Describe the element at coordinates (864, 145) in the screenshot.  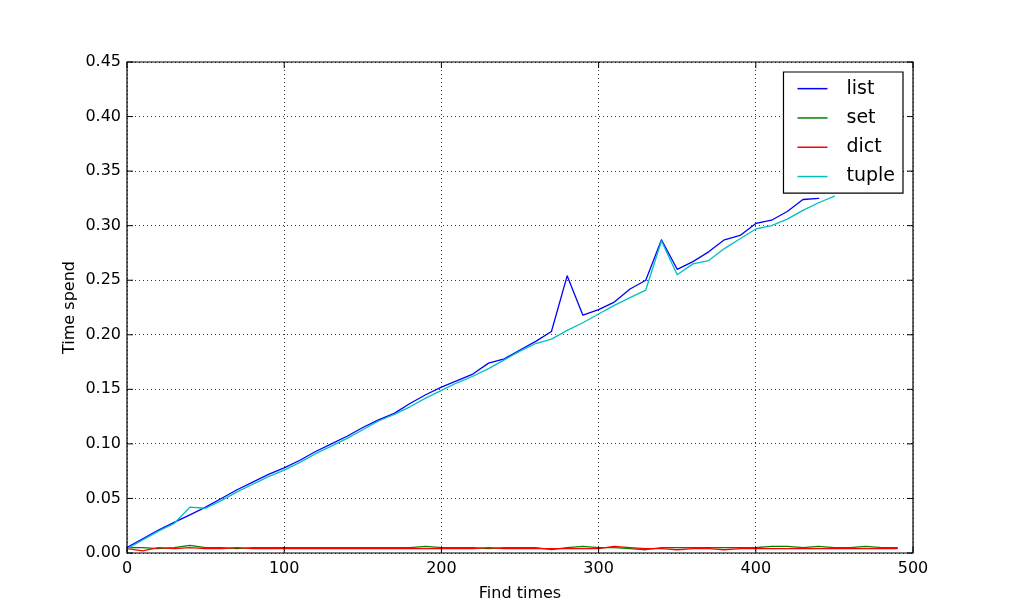
I see `legend-label: dict` at that location.